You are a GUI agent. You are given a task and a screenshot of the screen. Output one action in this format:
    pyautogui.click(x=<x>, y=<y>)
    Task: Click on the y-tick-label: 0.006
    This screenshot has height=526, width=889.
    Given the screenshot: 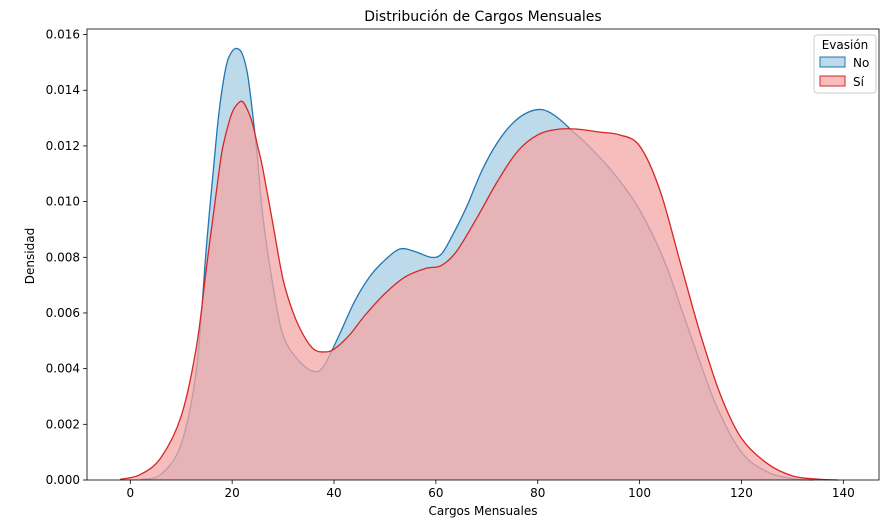 What is the action you would take?
    pyautogui.click(x=63, y=313)
    